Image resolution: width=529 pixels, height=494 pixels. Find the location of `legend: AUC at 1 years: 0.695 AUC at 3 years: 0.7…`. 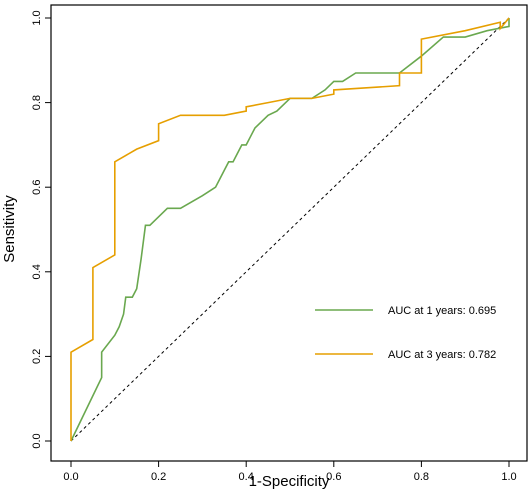

legend: AUC at 1 years: 0.695 AUC at 3 years: 0.7… is located at coordinates (405, 333).